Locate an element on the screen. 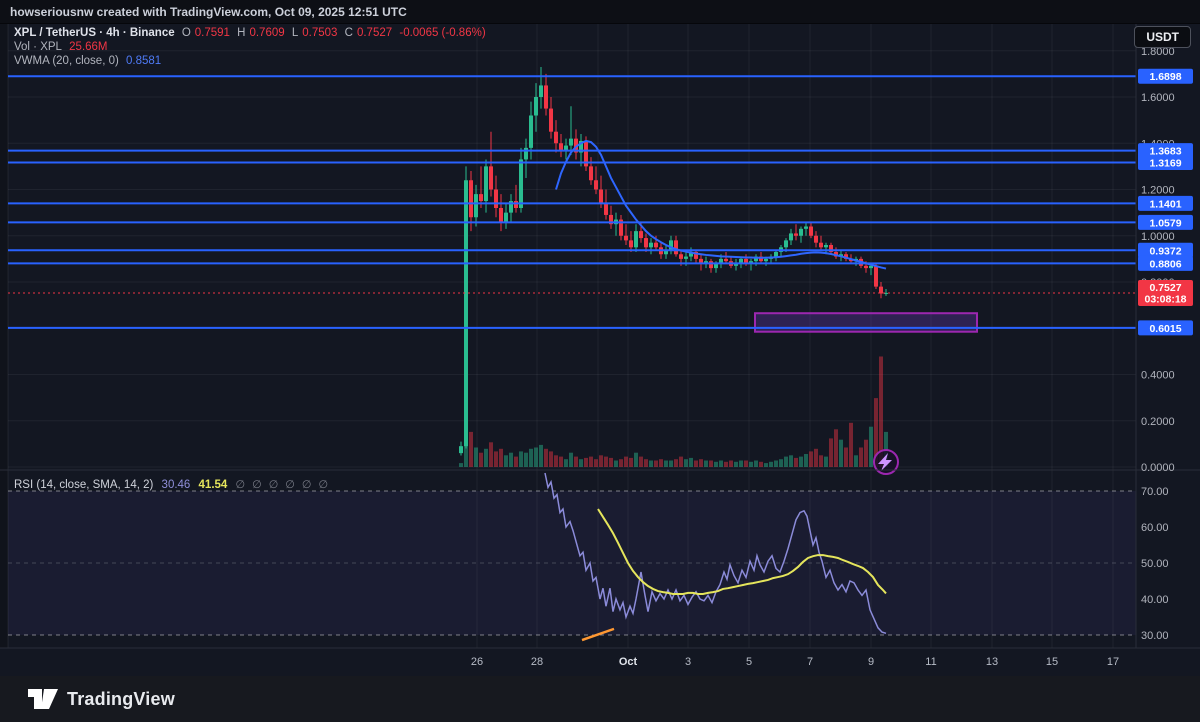 The width and height of the screenshot is (1200, 722). vwma-label: VWMA (20, close, 0) is located at coordinates (66, 61).